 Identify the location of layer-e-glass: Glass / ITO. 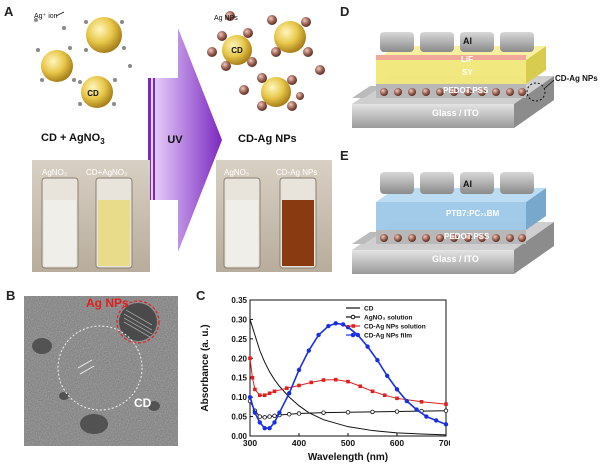
(455, 259).